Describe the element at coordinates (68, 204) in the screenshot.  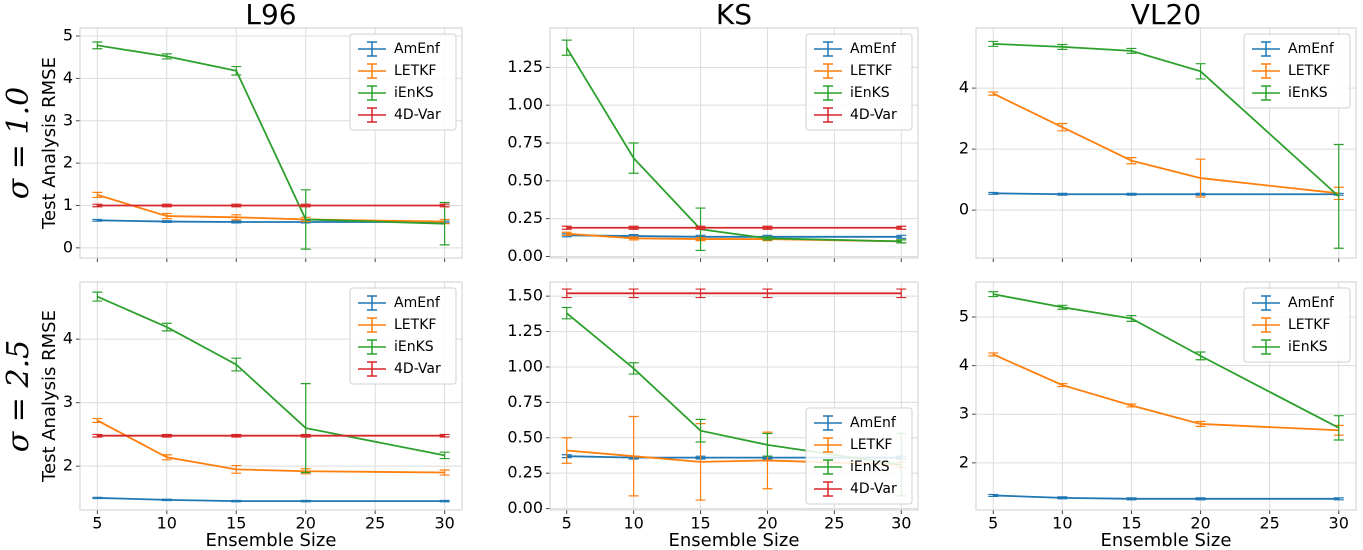
I see `y-tick-label: 1` at that location.